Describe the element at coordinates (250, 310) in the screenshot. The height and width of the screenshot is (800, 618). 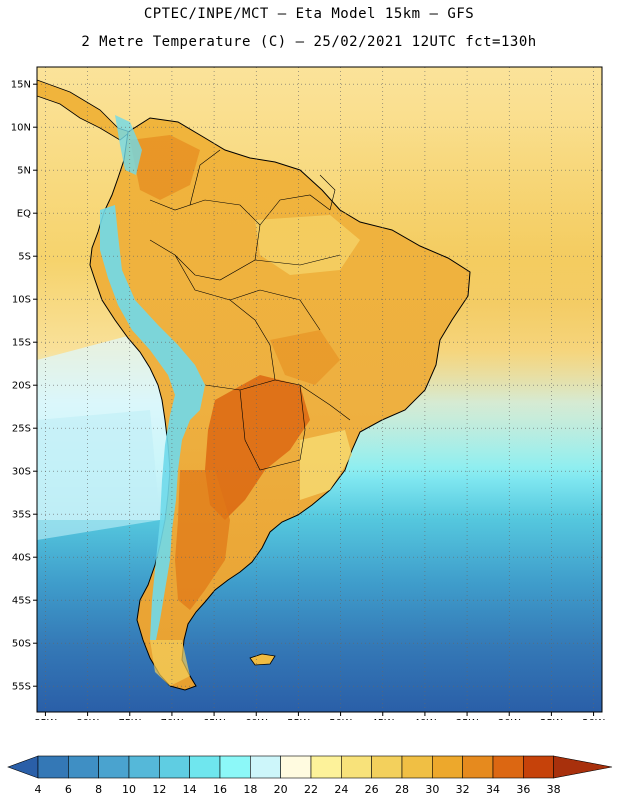
I see `country-borders` at that location.